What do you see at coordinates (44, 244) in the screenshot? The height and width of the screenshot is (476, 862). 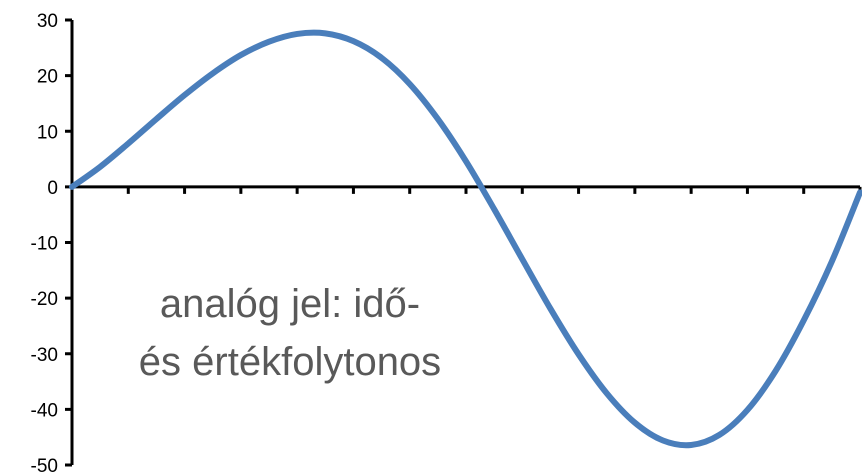 I see `y-tick-label: -10` at bounding box center [44, 244].